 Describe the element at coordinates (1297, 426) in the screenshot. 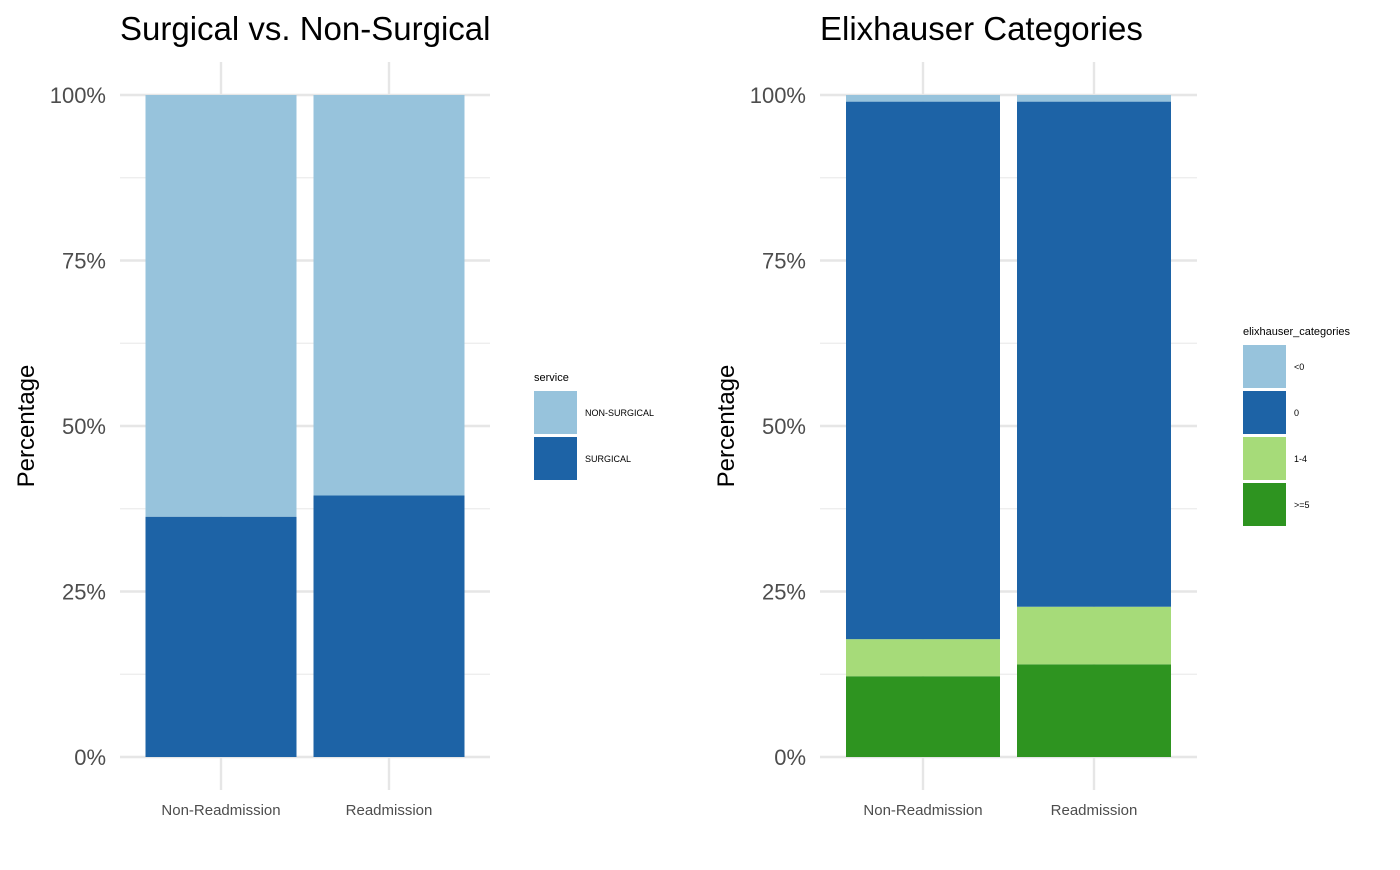

I see `legend: elixhauser_categories <0 0 1-4 >=5` at that location.